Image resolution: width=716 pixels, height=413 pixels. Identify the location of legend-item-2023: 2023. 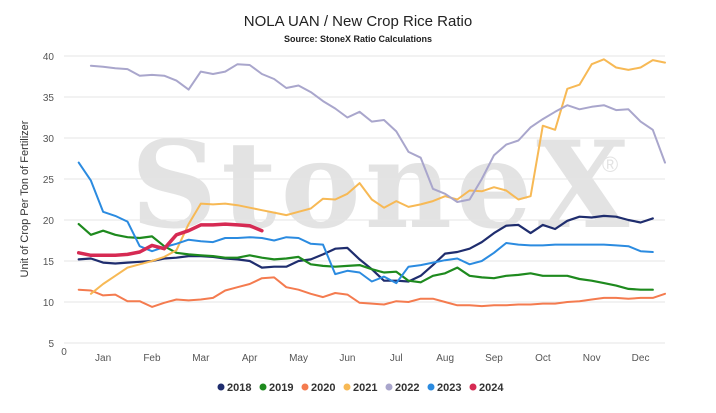
(444, 388).